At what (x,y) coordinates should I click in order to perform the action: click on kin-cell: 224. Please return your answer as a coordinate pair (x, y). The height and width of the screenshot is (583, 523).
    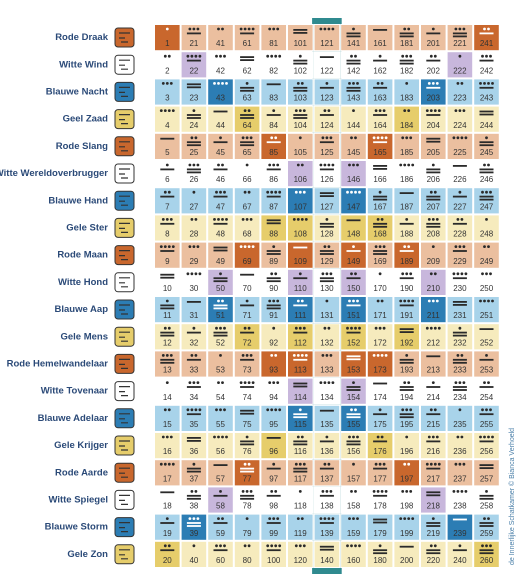
    Looking at the image, I should click on (460, 119).